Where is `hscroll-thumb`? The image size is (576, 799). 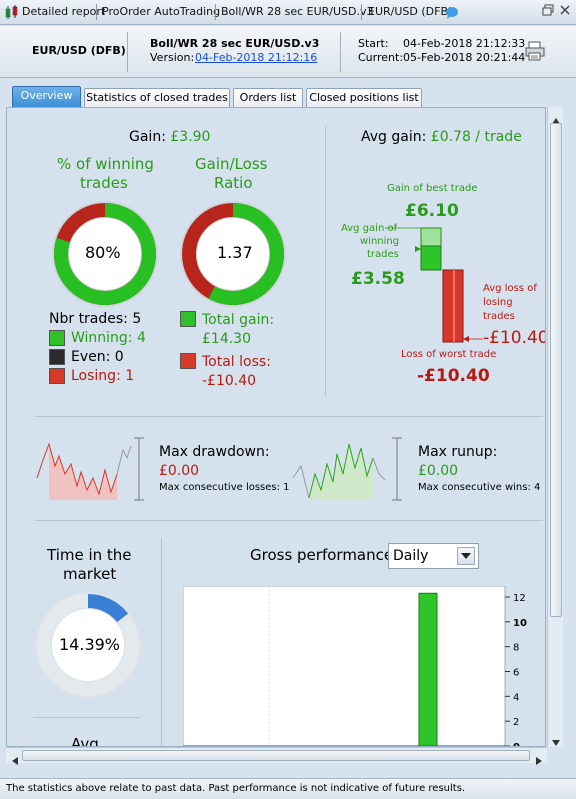 hscroll-thumb is located at coordinates (276, 755).